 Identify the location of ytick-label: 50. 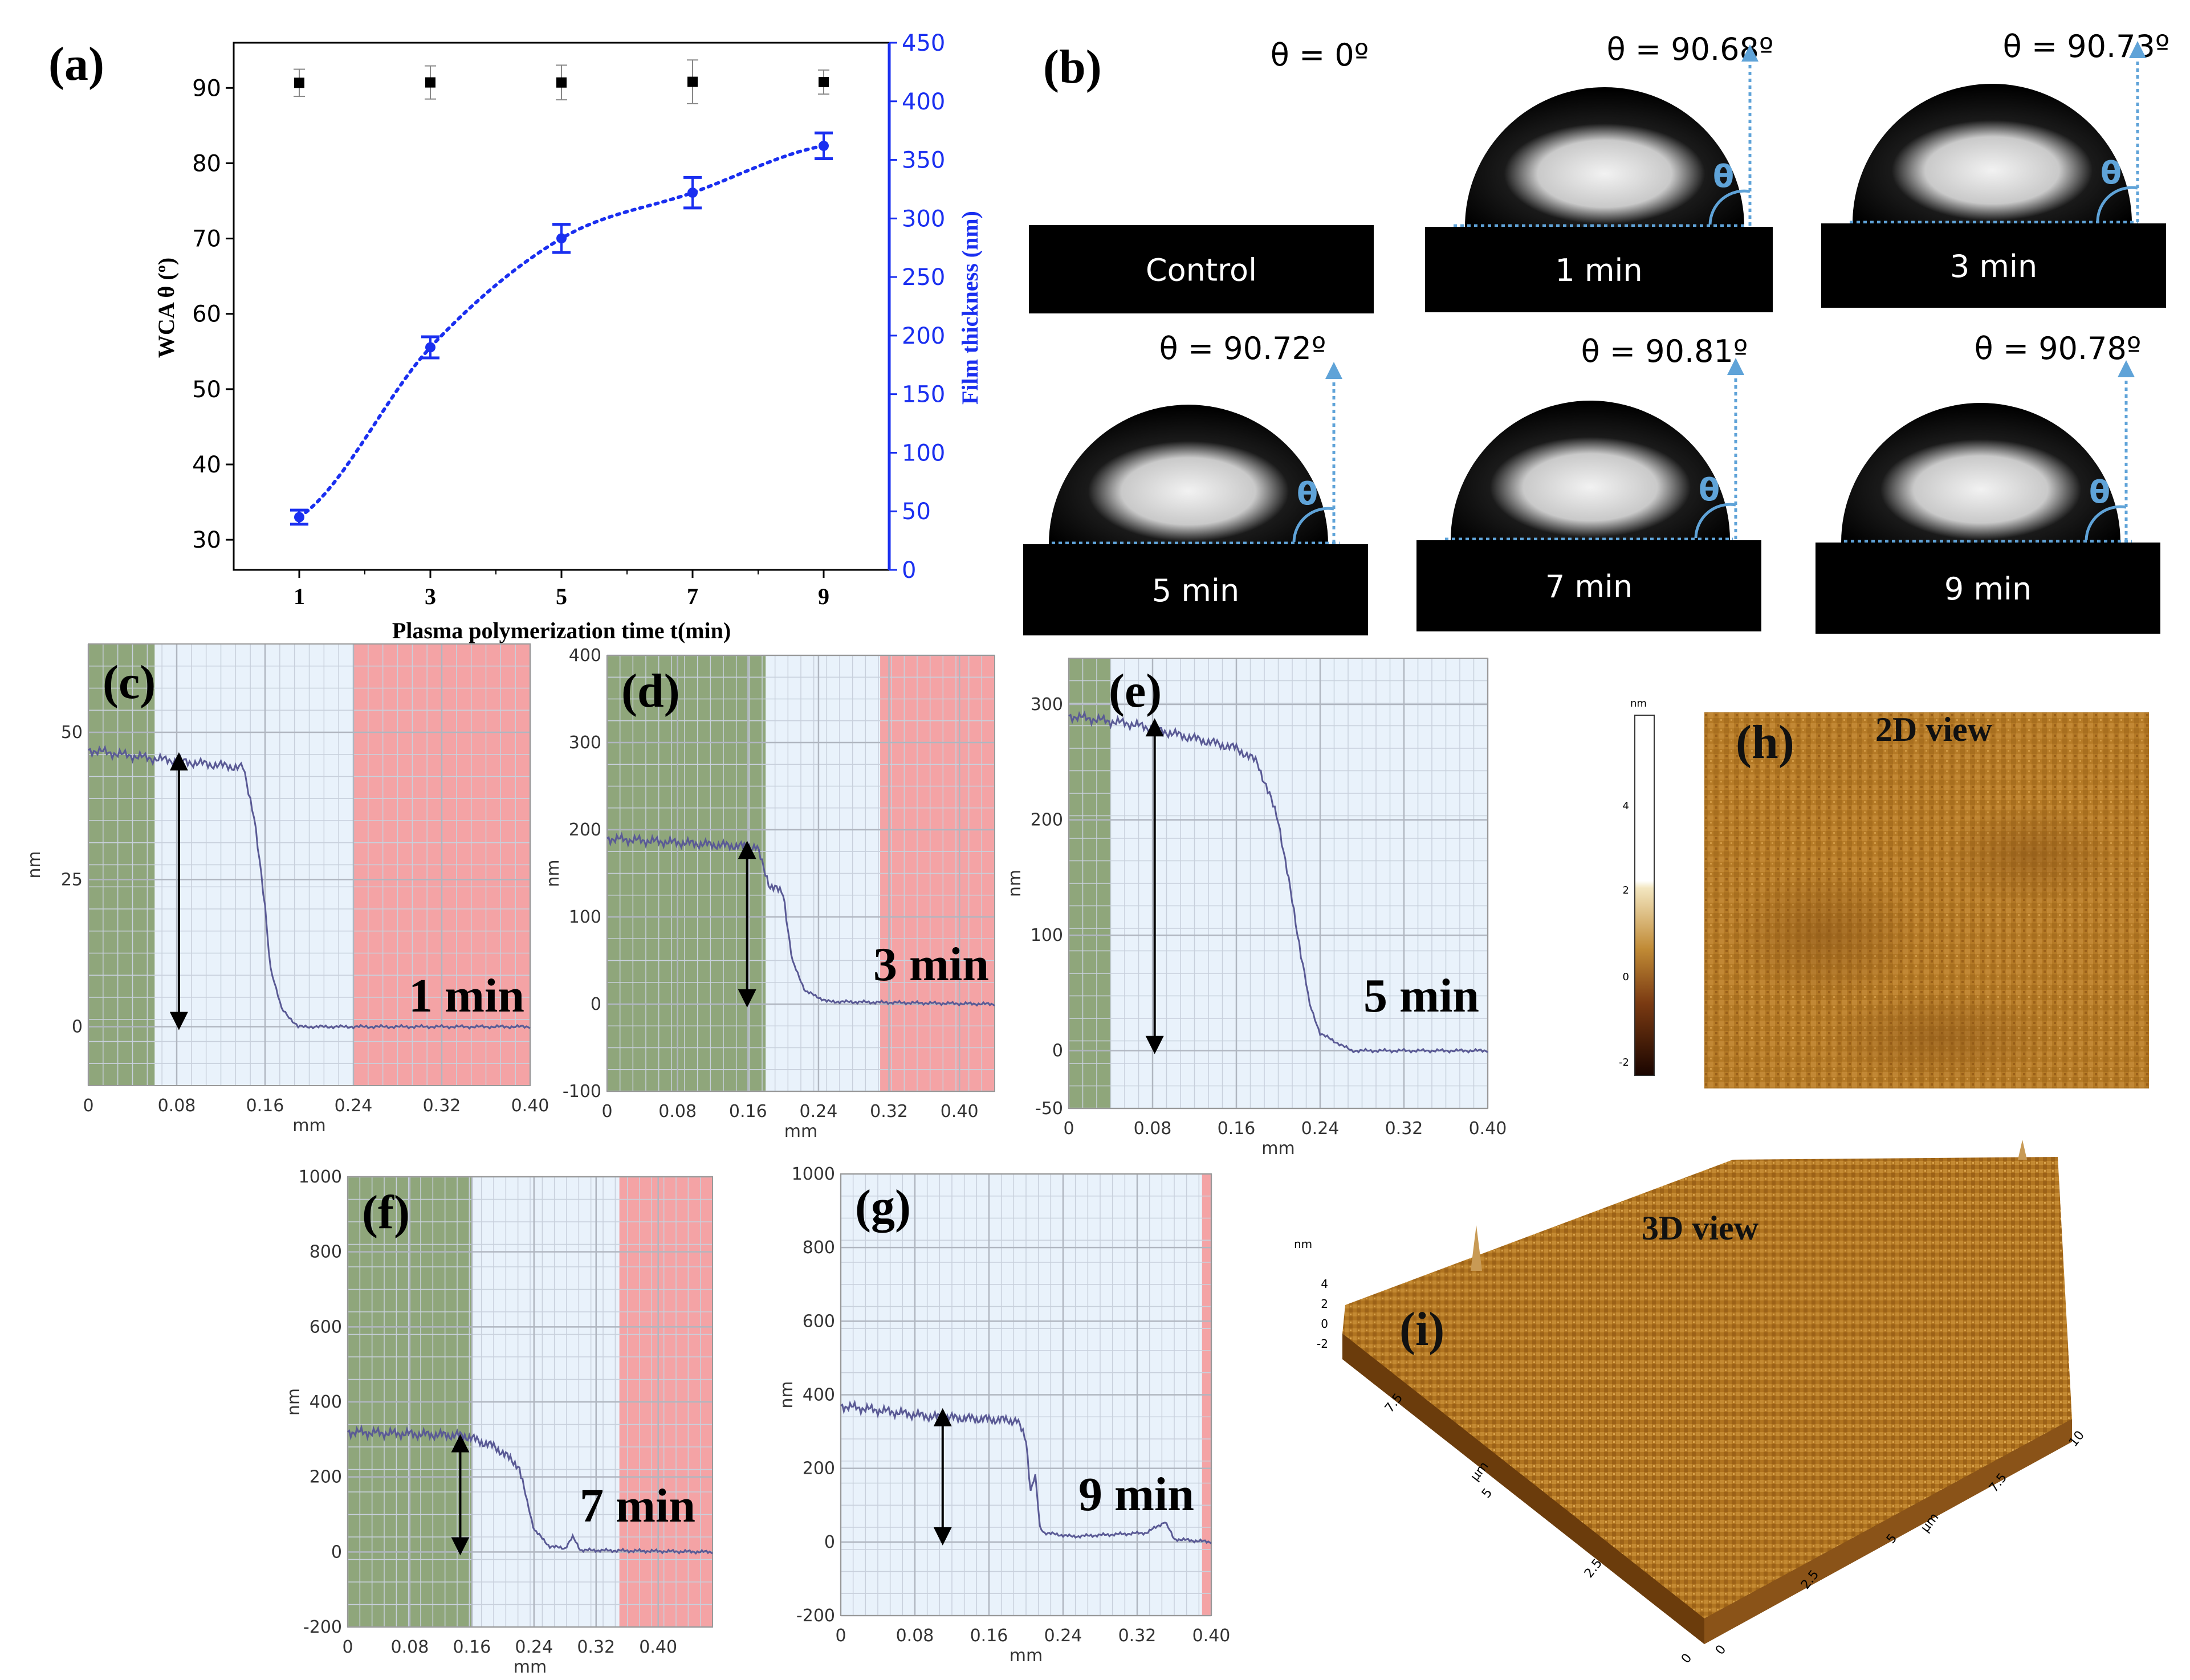
(72, 733).